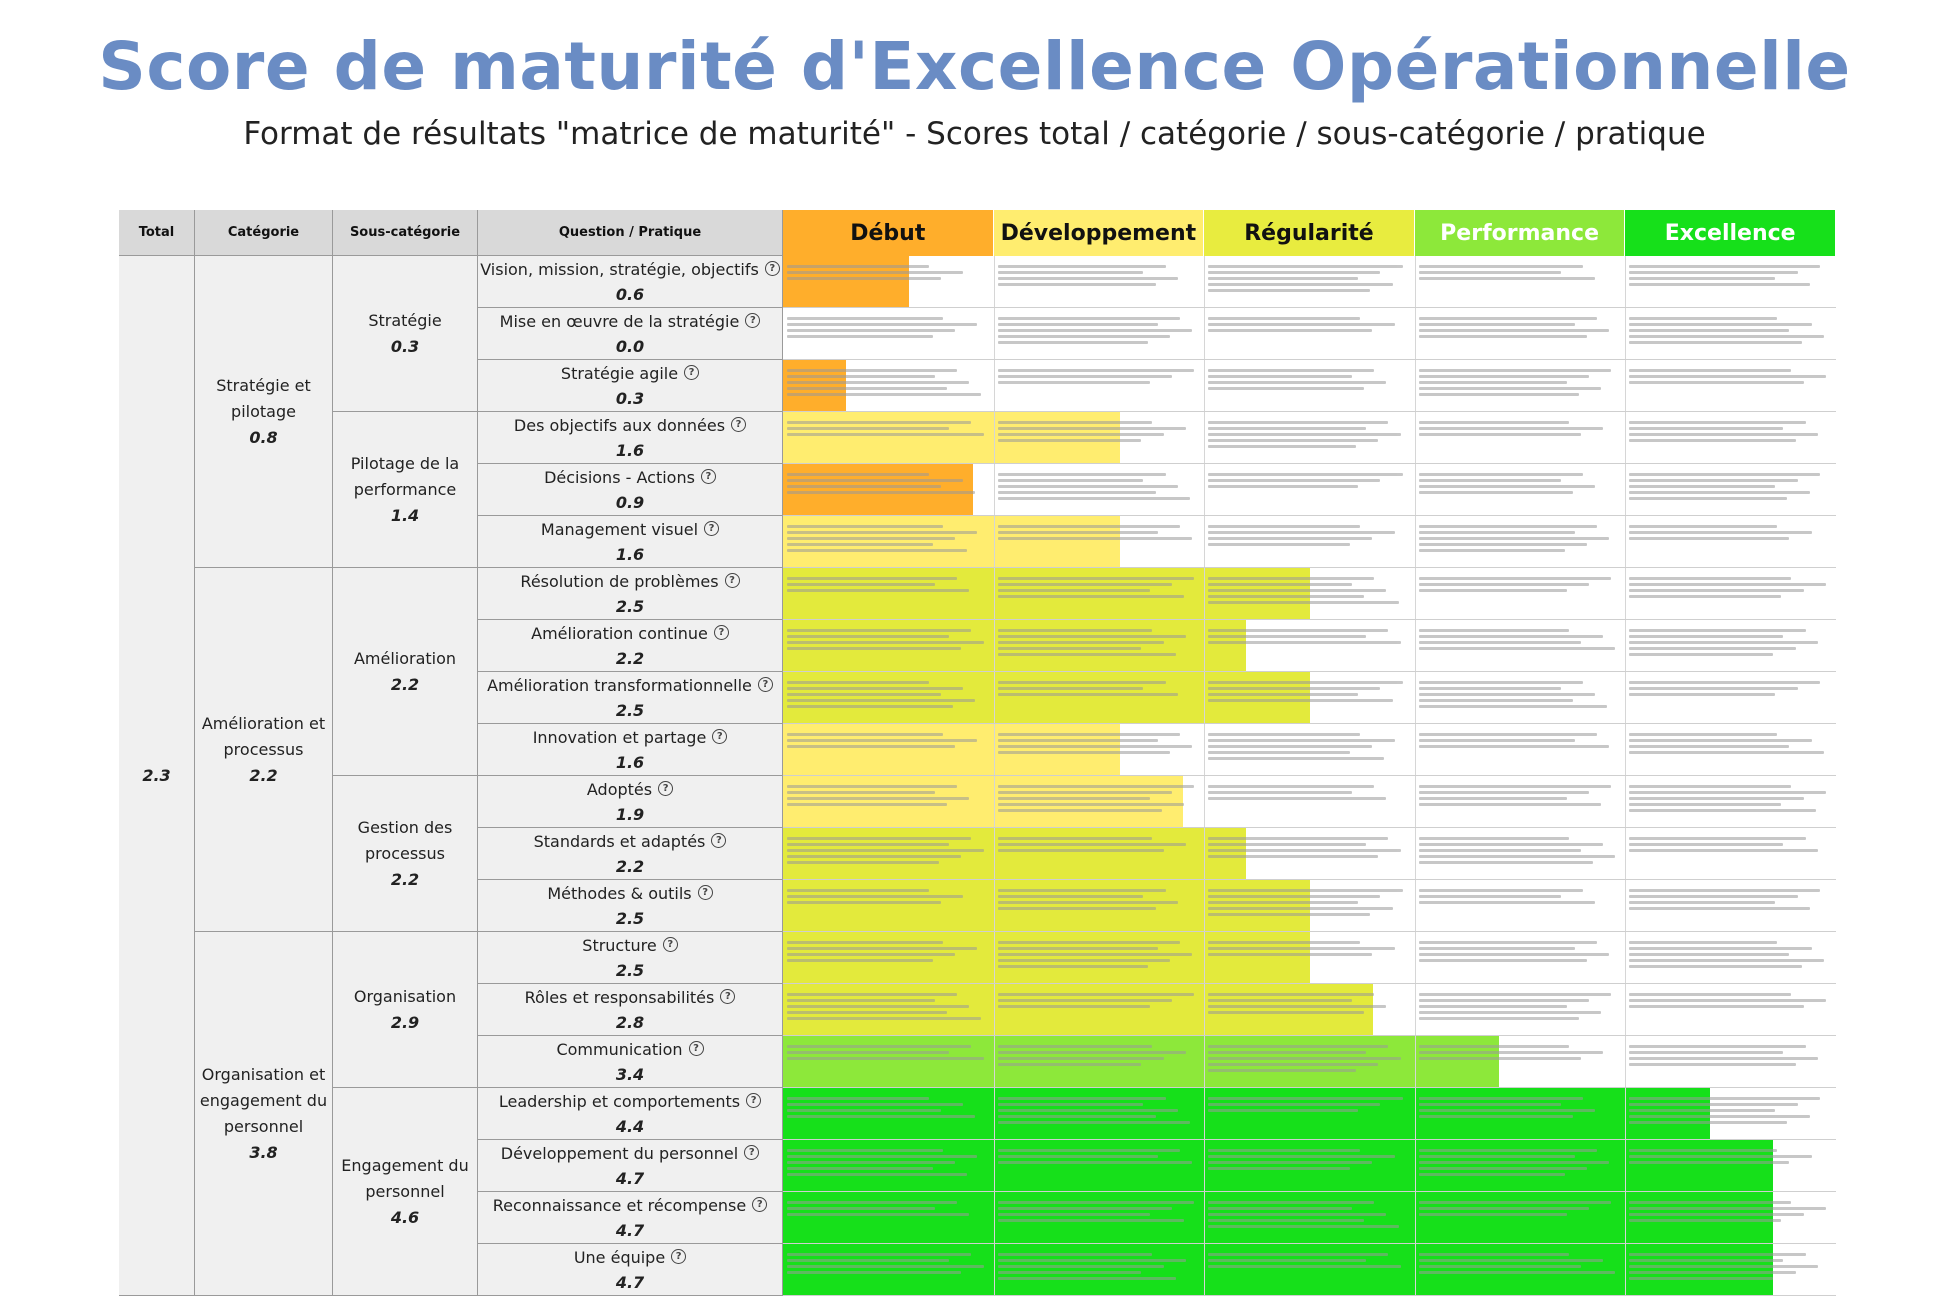  What do you see at coordinates (630, 438) in the screenshot?
I see `question-cell: Des objectifs aux données? 1.6` at bounding box center [630, 438].